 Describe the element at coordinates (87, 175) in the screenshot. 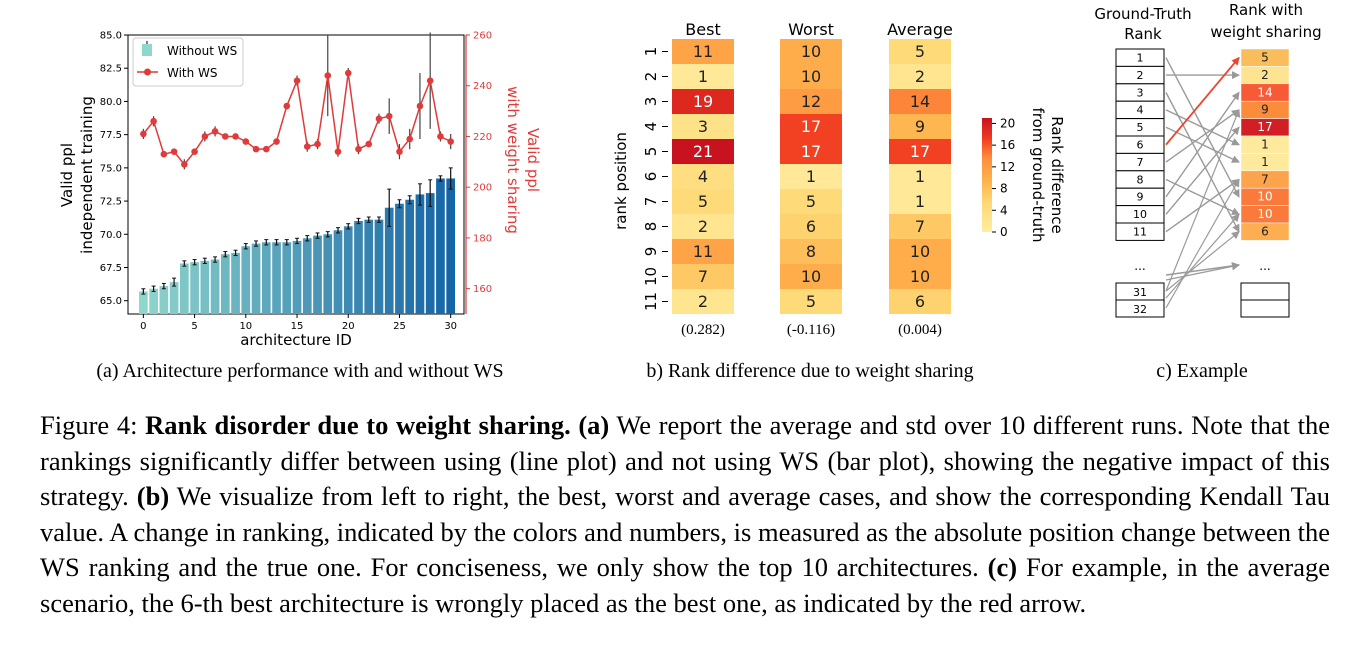

I see `left-ylabel-line2: independent training` at that location.